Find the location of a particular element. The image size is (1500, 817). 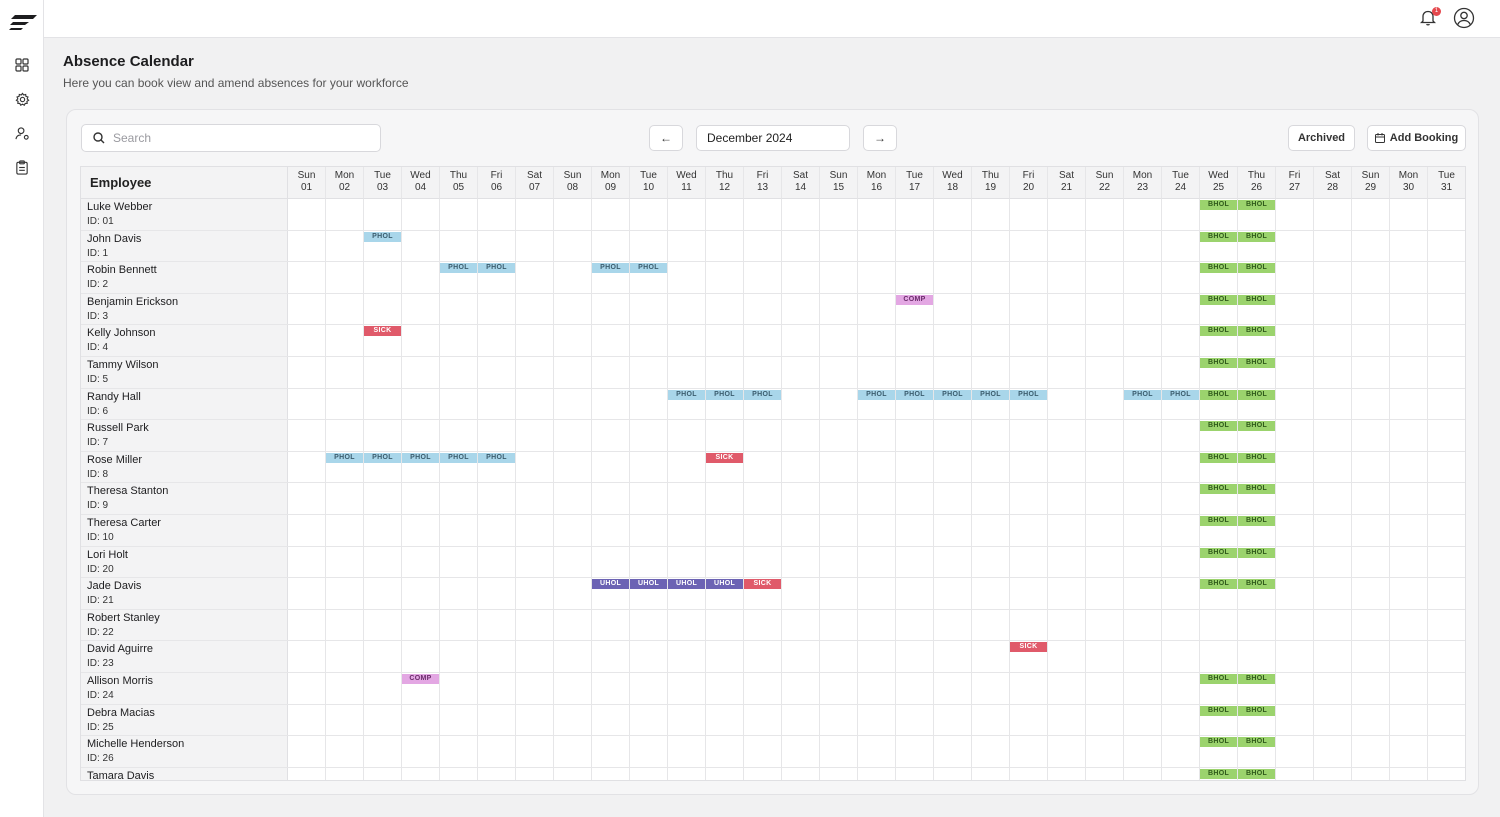

employee-cell: Robin Bennett ID: 2 is located at coordinates (184, 277).